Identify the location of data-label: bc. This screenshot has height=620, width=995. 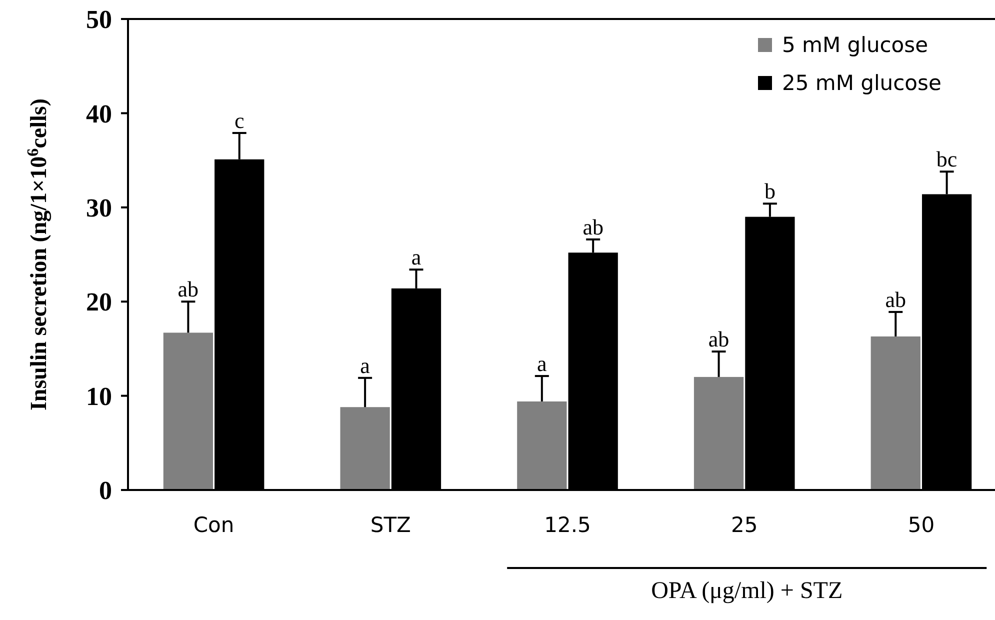
(947, 159).